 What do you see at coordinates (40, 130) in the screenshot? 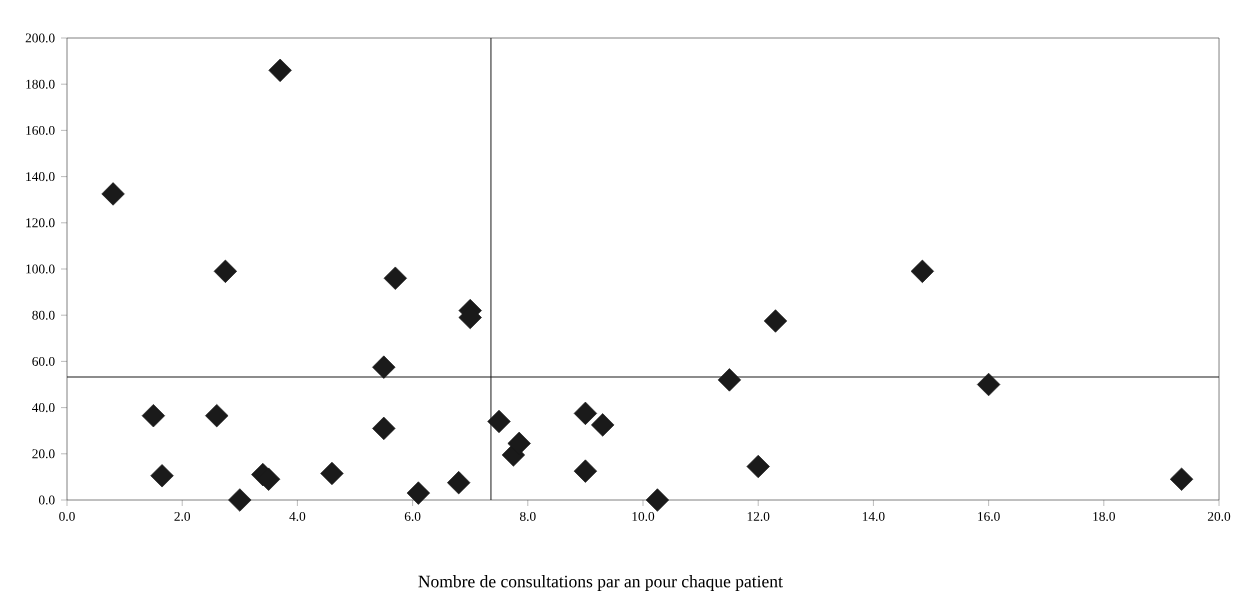
I see `y-tick-label: 160.0` at bounding box center [40, 130].